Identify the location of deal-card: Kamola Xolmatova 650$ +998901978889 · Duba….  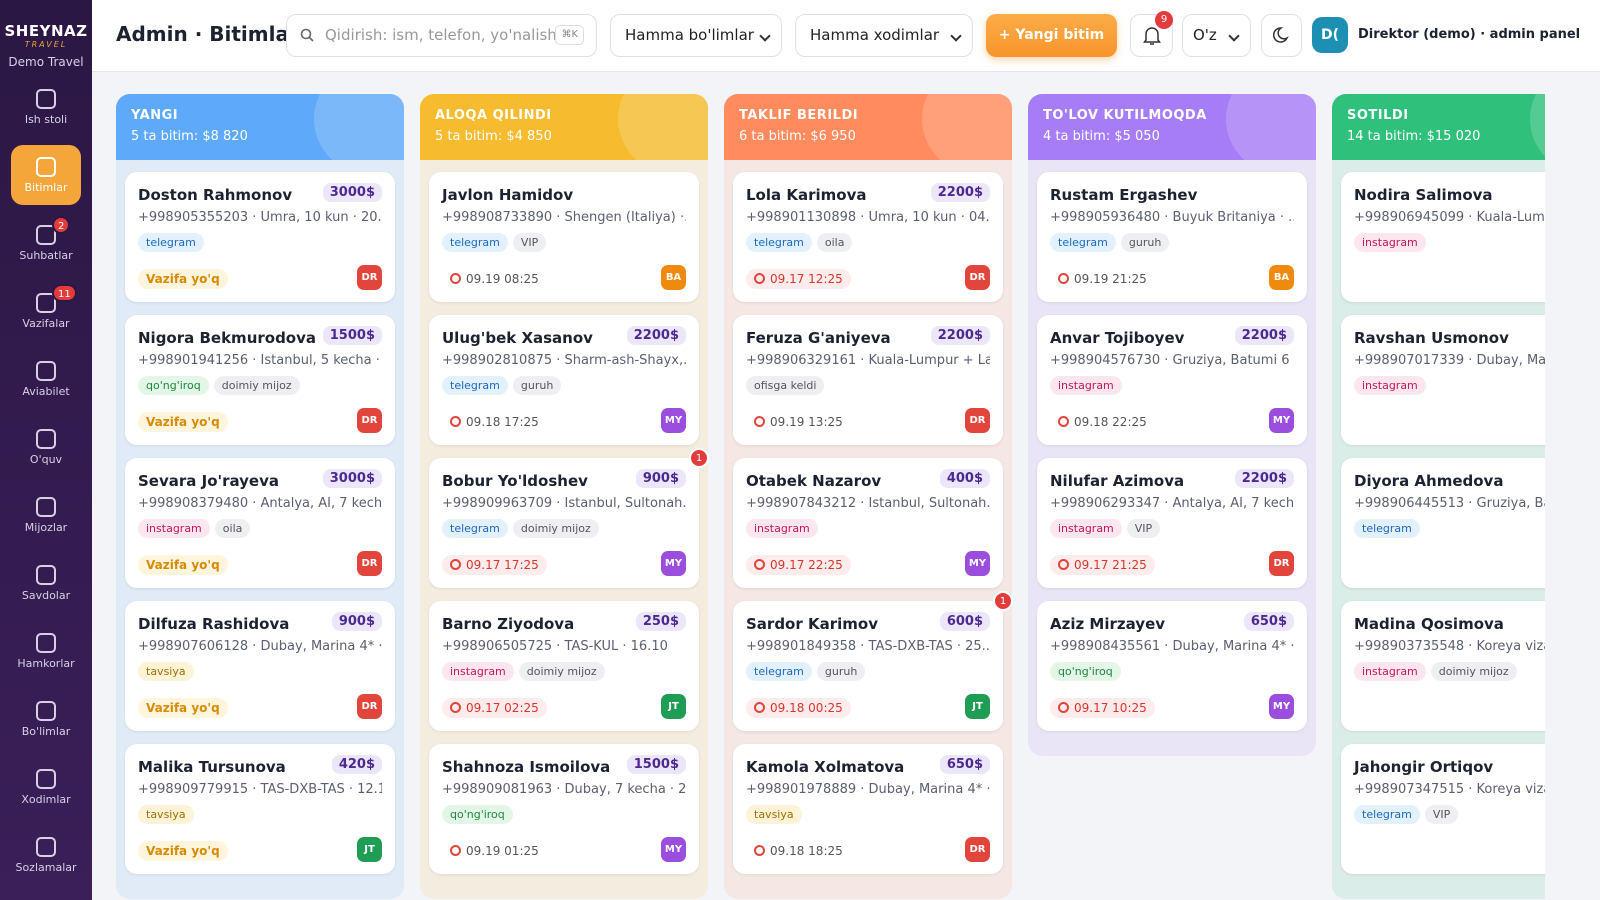
(868, 809).